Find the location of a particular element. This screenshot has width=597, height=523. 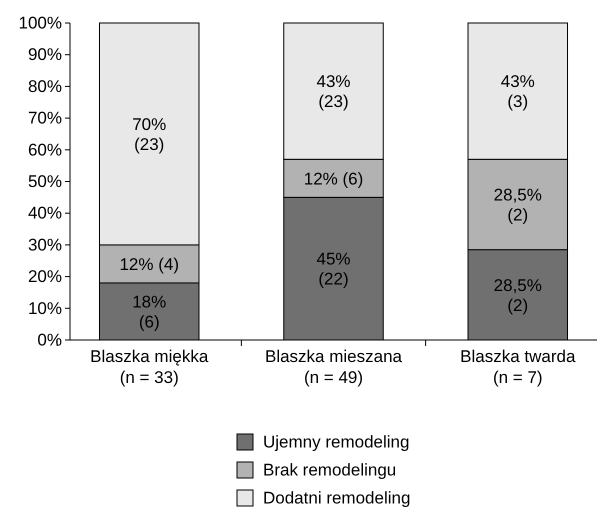

legend-label: Ujemny remodeling is located at coordinates (336, 442).